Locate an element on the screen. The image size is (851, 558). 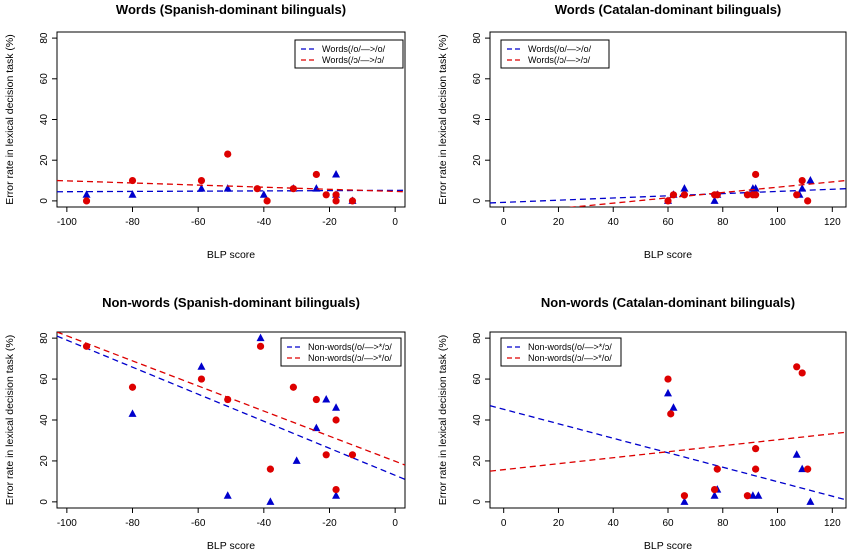
chart-title: Words (Catalan-dominant bilinguals) is located at coordinates (668, 9).